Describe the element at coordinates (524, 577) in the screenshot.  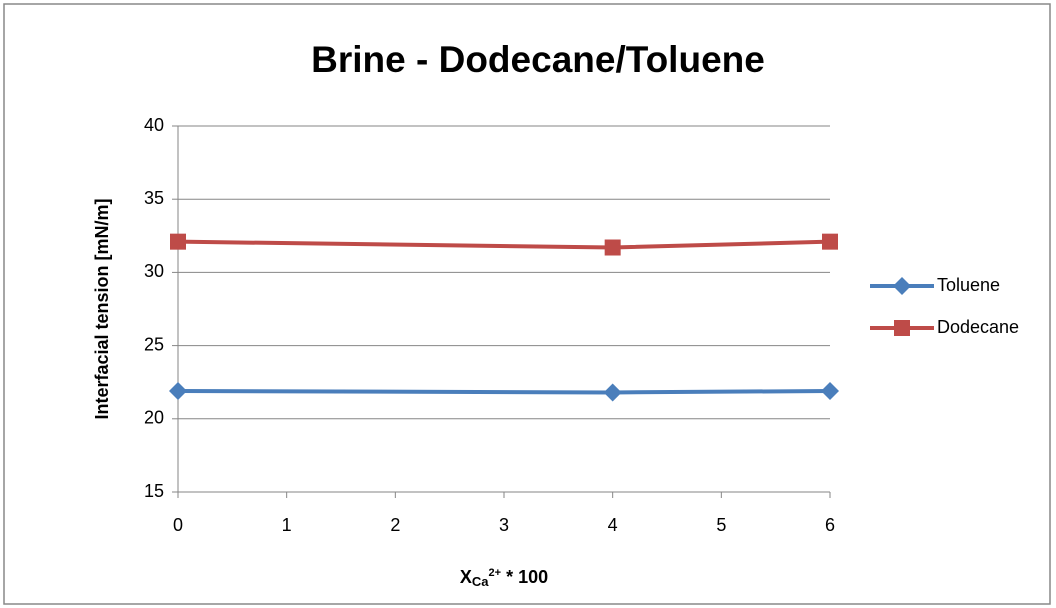
I see `x-label-rest: * 100` at that location.